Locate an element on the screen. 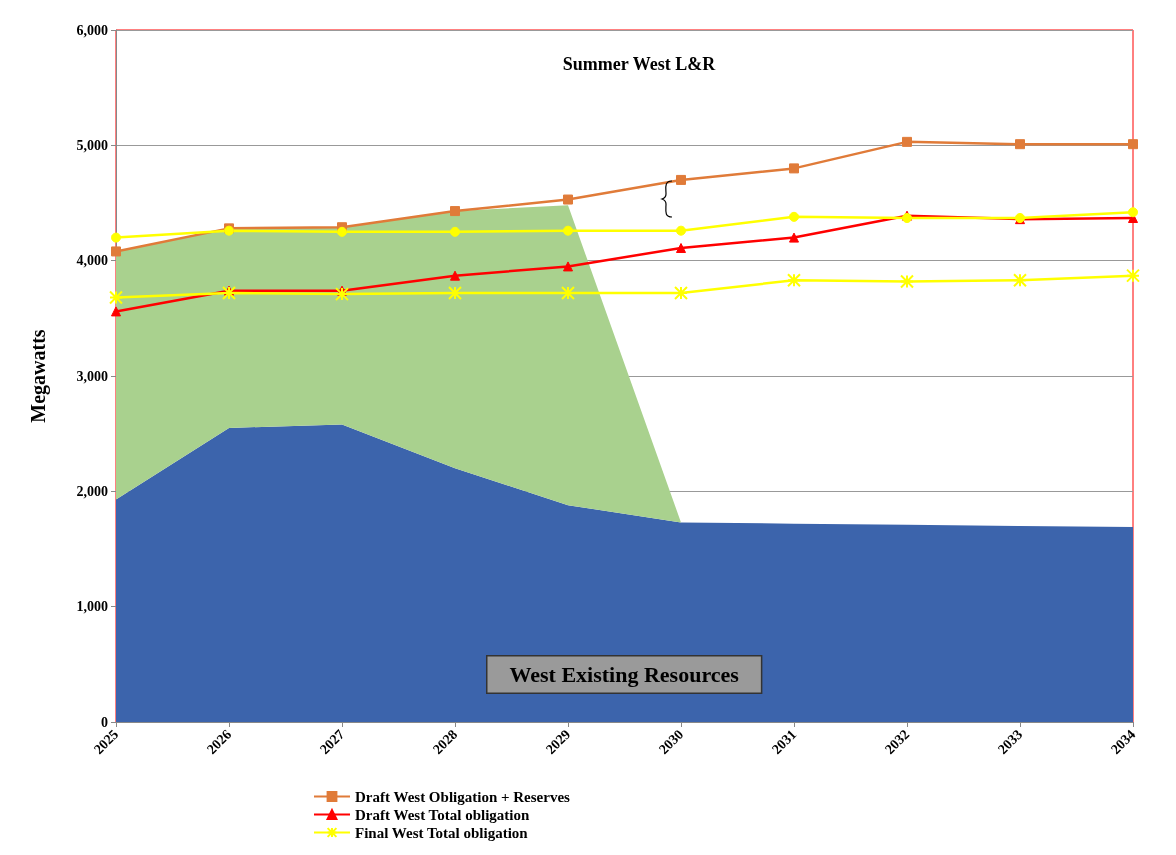  legend-label: Draft West Total obligation is located at coordinates (442, 814).